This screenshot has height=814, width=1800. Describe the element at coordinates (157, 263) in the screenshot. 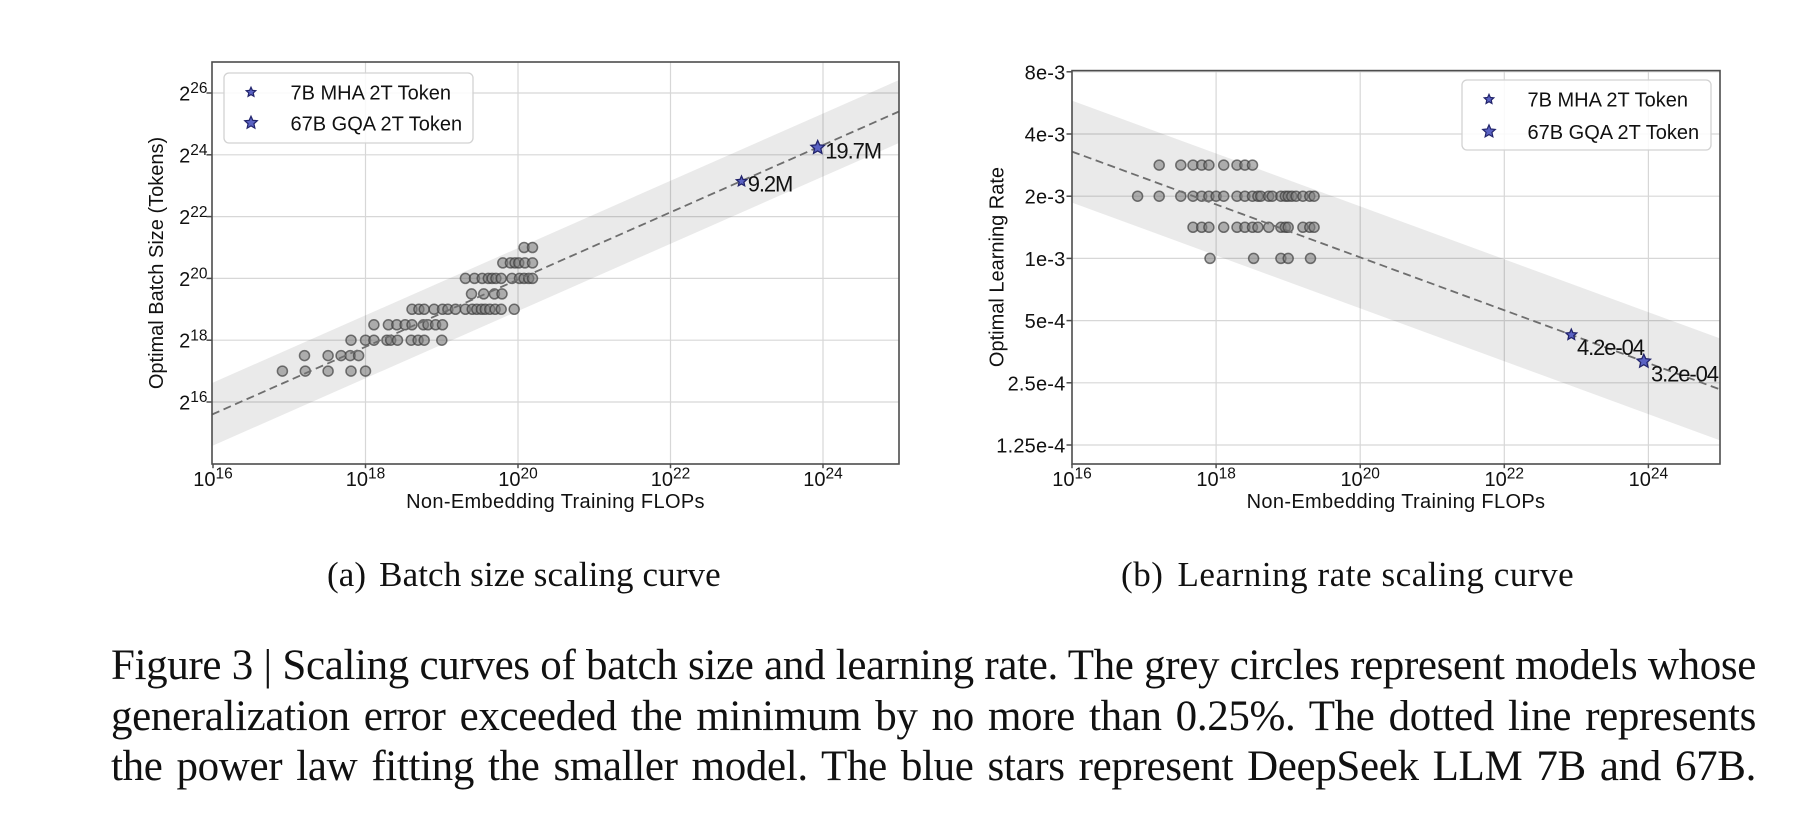

I see `svg-text: Optimal Batch Size (Tokens)` at that location.